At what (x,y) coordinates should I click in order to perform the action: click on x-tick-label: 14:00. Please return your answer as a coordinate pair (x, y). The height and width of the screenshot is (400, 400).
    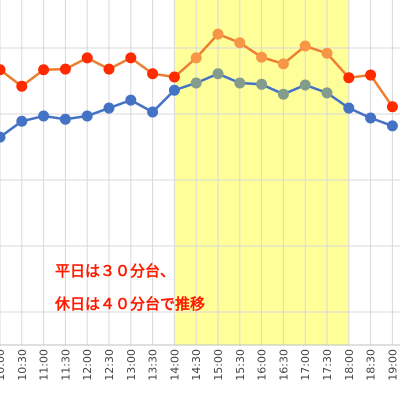
    Looking at the image, I should click on (174, 365).